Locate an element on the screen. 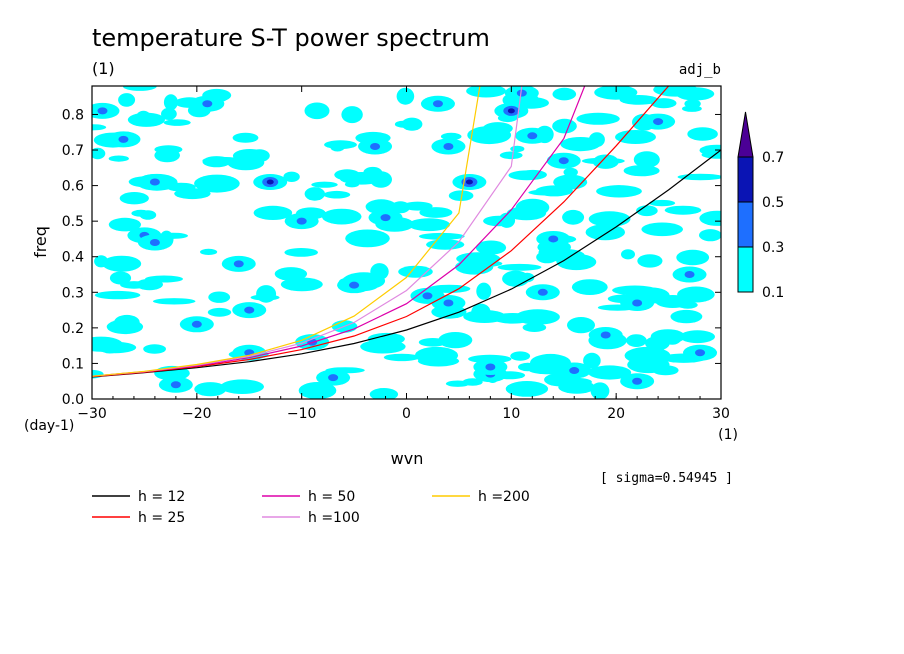 The image size is (904, 654). x-axis-label: wvn is located at coordinates (407, 458).